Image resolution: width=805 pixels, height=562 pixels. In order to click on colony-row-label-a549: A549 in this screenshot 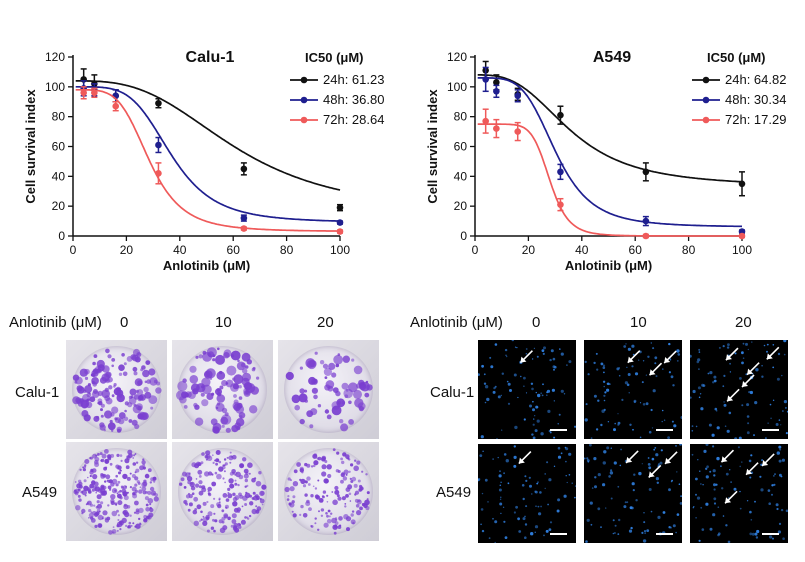, I will do `click(40, 492)`.